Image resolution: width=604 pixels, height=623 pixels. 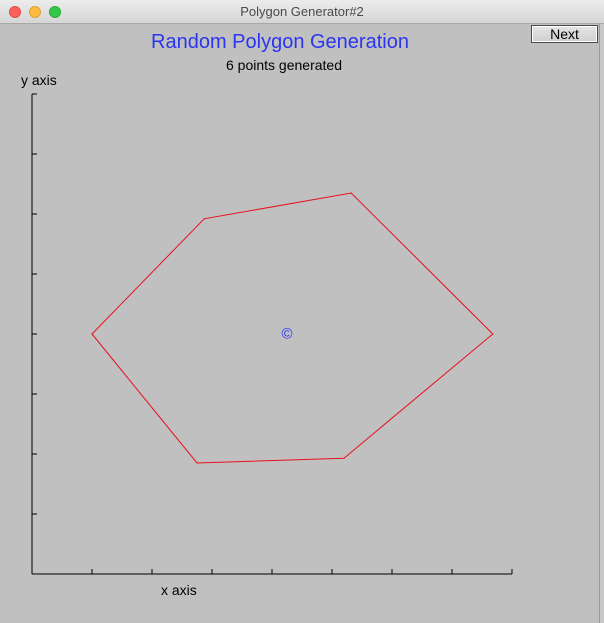 What do you see at coordinates (284, 65) in the screenshot?
I see `chart-subtitle: 6 points generated` at bounding box center [284, 65].